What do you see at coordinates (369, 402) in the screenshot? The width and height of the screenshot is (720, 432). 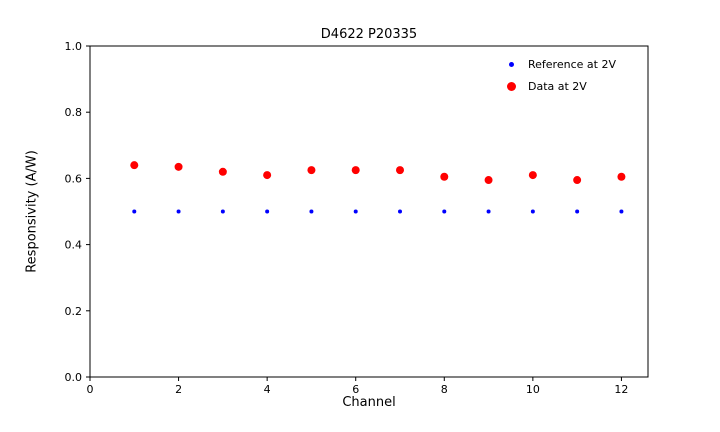 I see `x-axis-label: Channel` at bounding box center [369, 402].